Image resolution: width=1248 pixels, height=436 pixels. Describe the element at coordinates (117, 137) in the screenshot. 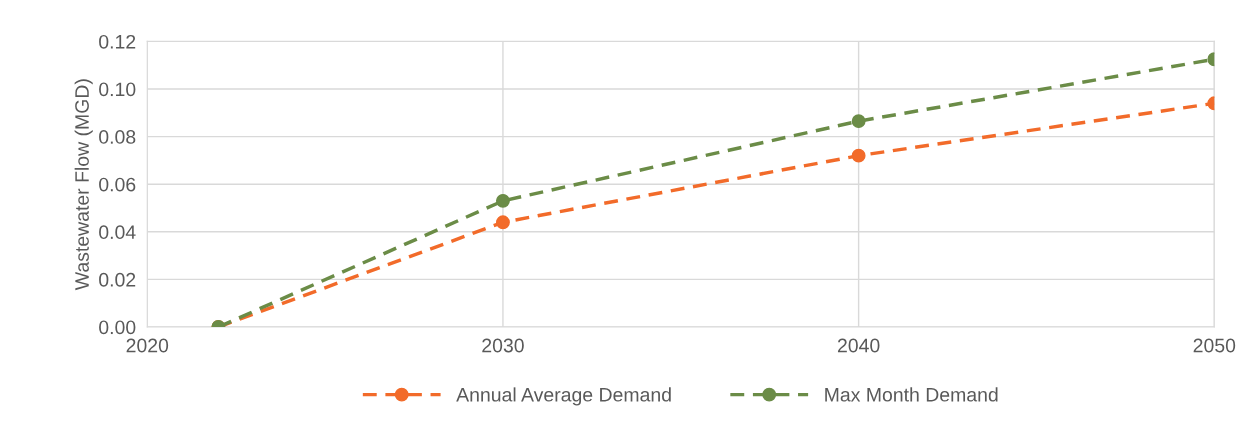

I see `y-tick-label: 0.08` at that location.